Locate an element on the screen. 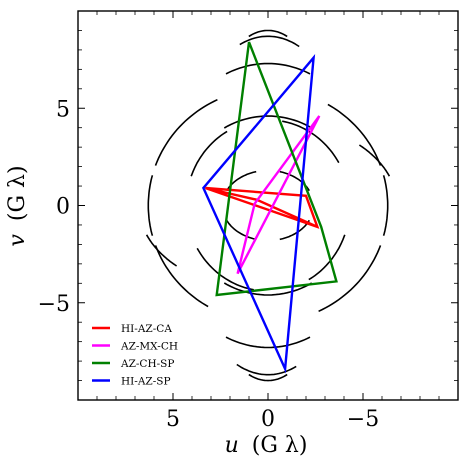  x-tick-label-2: −5 is located at coordinates (363, 419).